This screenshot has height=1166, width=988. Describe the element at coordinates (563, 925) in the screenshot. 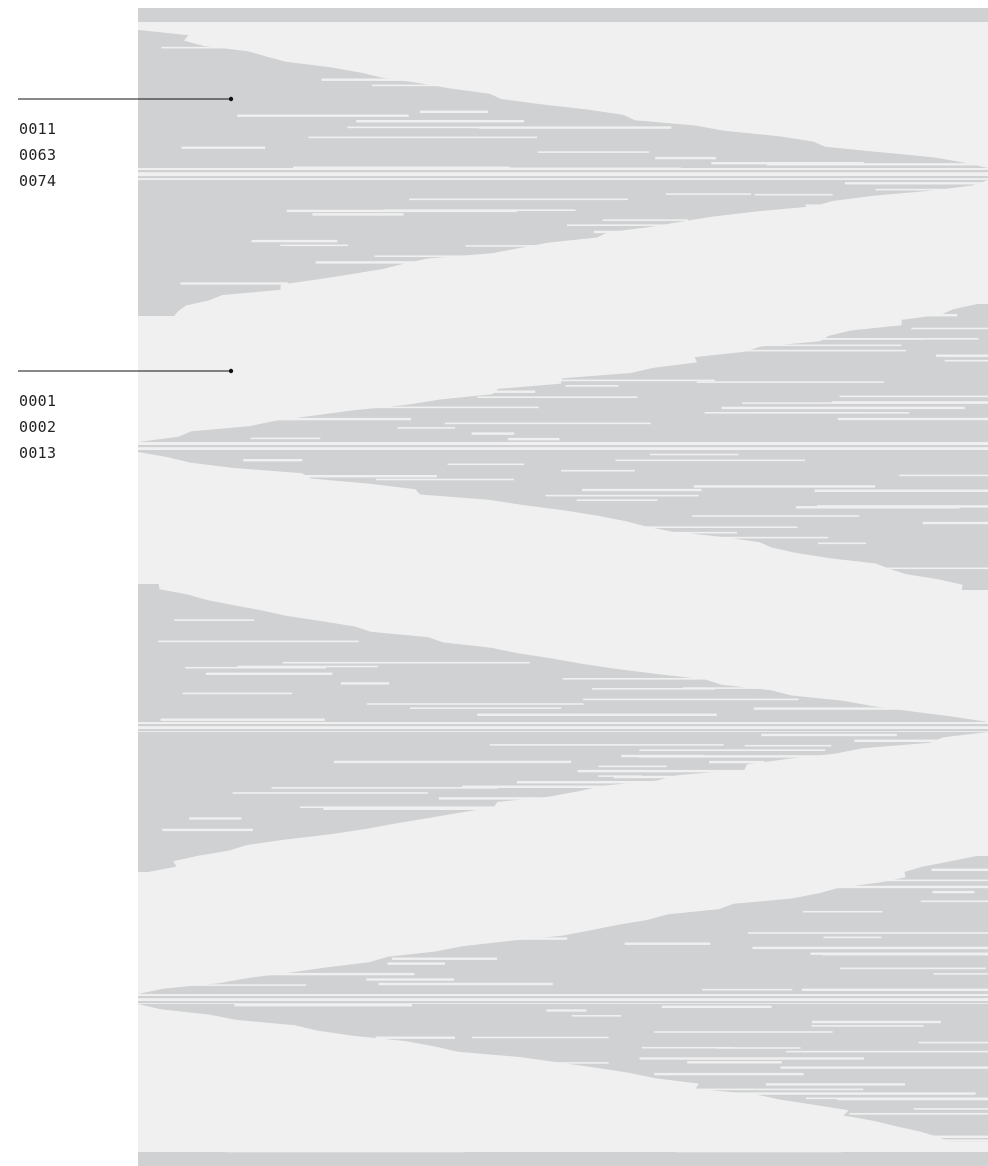

I see `right-zigzag-band` at that location.